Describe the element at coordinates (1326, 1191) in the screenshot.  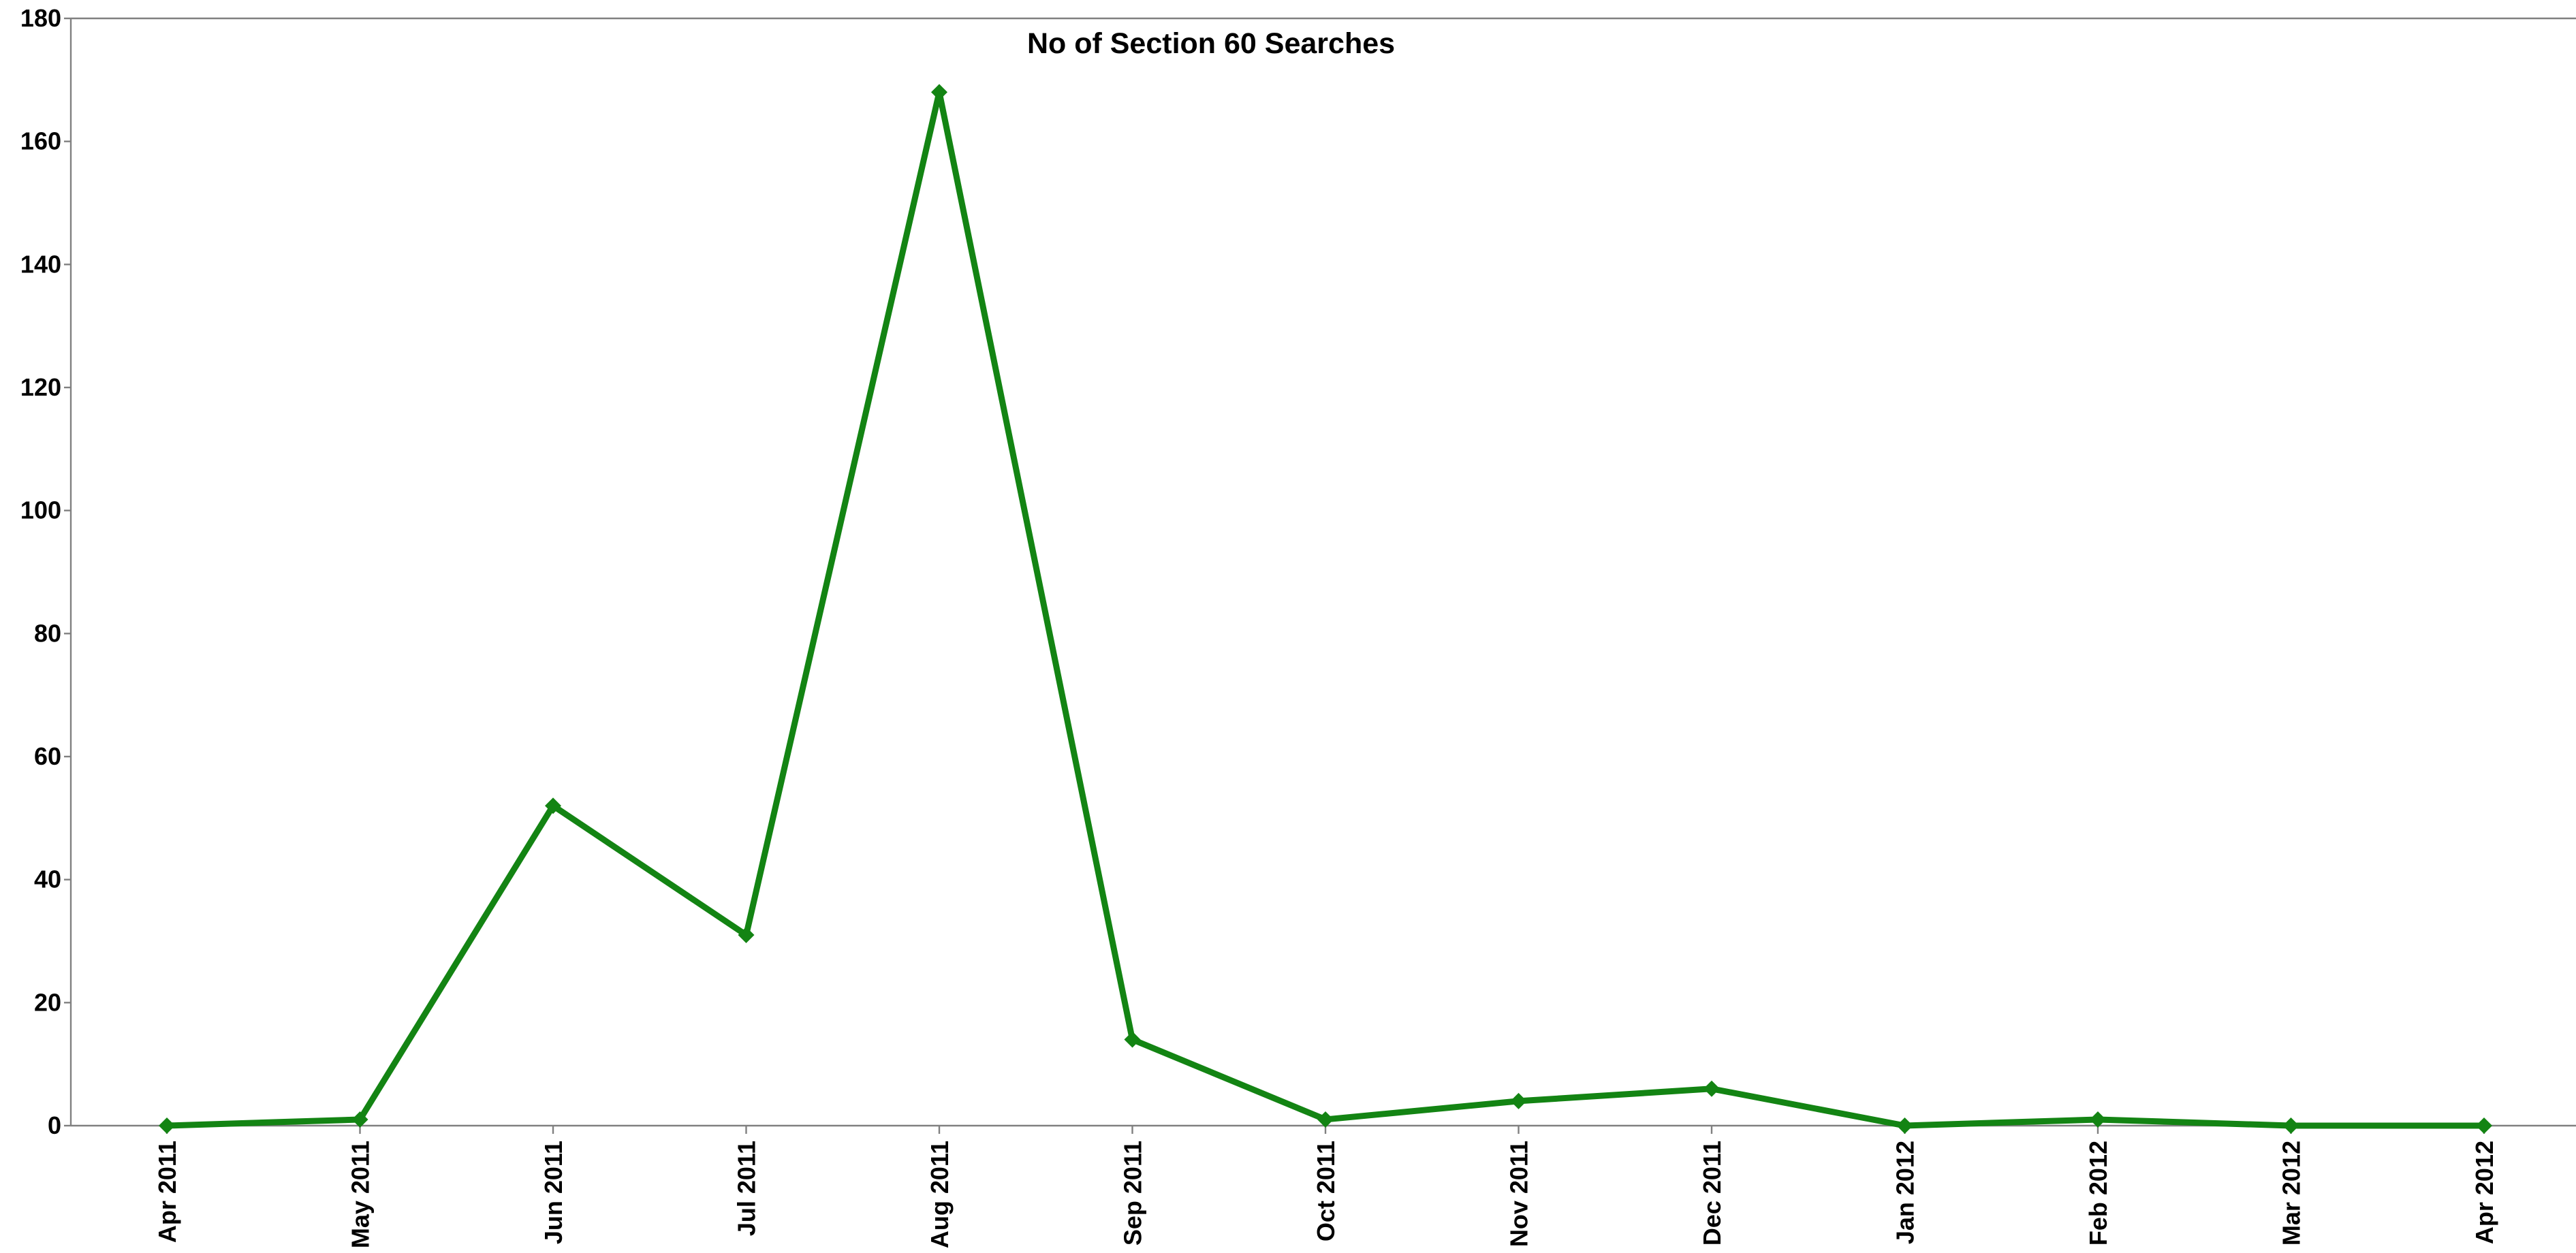
I see `x-tick-label: Oct 2011` at that location.